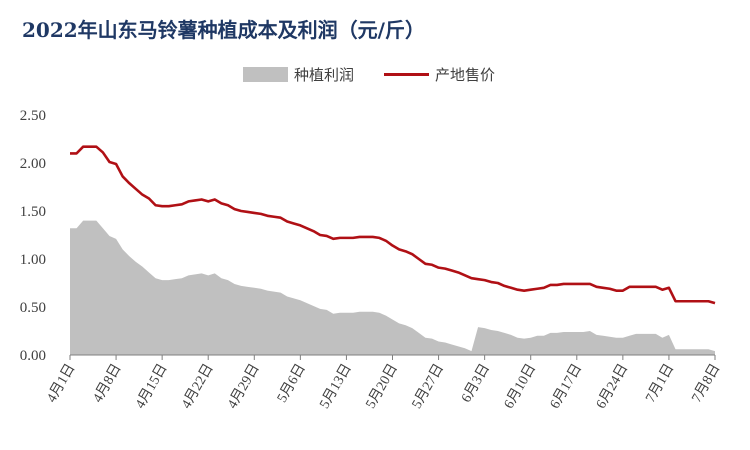 This screenshot has width=750, height=450. What do you see at coordinates (566, 386) in the screenshot?
I see `x-tick-label: 6月17日` at bounding box center [566, 386].